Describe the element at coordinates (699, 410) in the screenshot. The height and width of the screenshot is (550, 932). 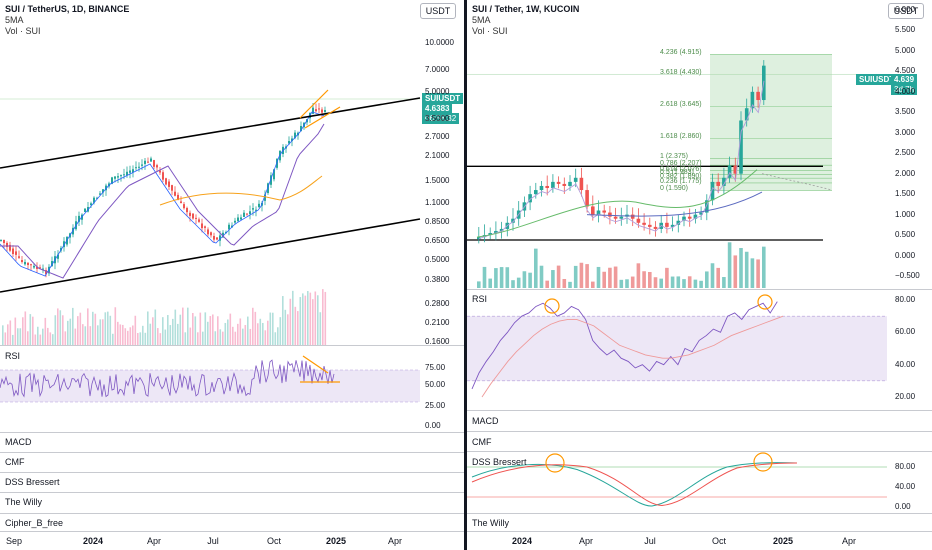
I see `right-macd-separator` at that location.